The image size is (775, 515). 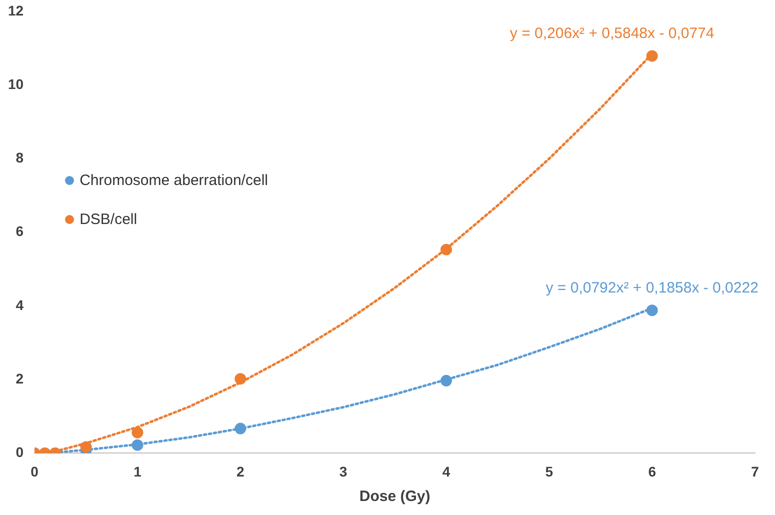 I want to click on legend-label: Chromosome aberration/cell, so click(x=174, y=181).